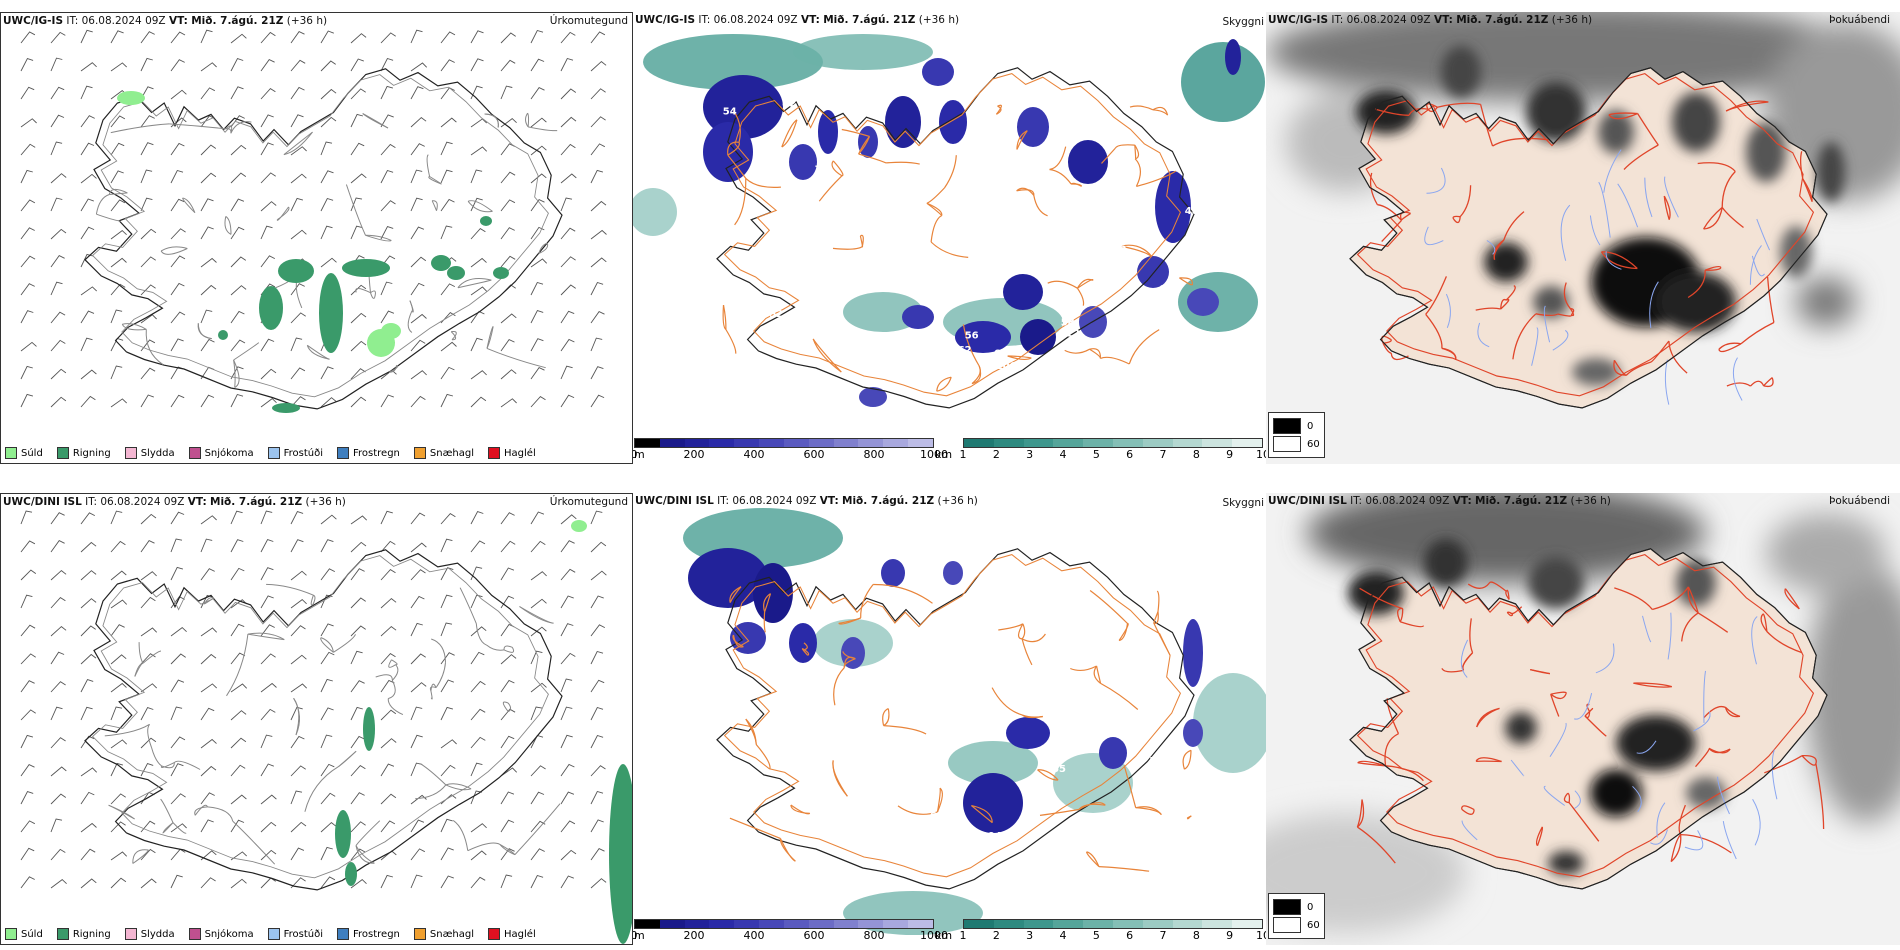 This screenshot has height=950, width=1900. Describe the element at coordinates (1163, 454) in the screenshot. I see `colorbar-tick: 7` at that location.